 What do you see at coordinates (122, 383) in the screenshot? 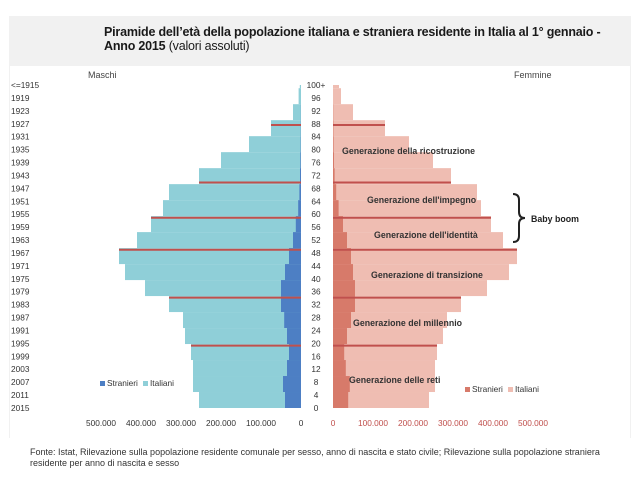
I see `legend-label-males-foreigners: Stranieri` at bounding box center [122, 383].